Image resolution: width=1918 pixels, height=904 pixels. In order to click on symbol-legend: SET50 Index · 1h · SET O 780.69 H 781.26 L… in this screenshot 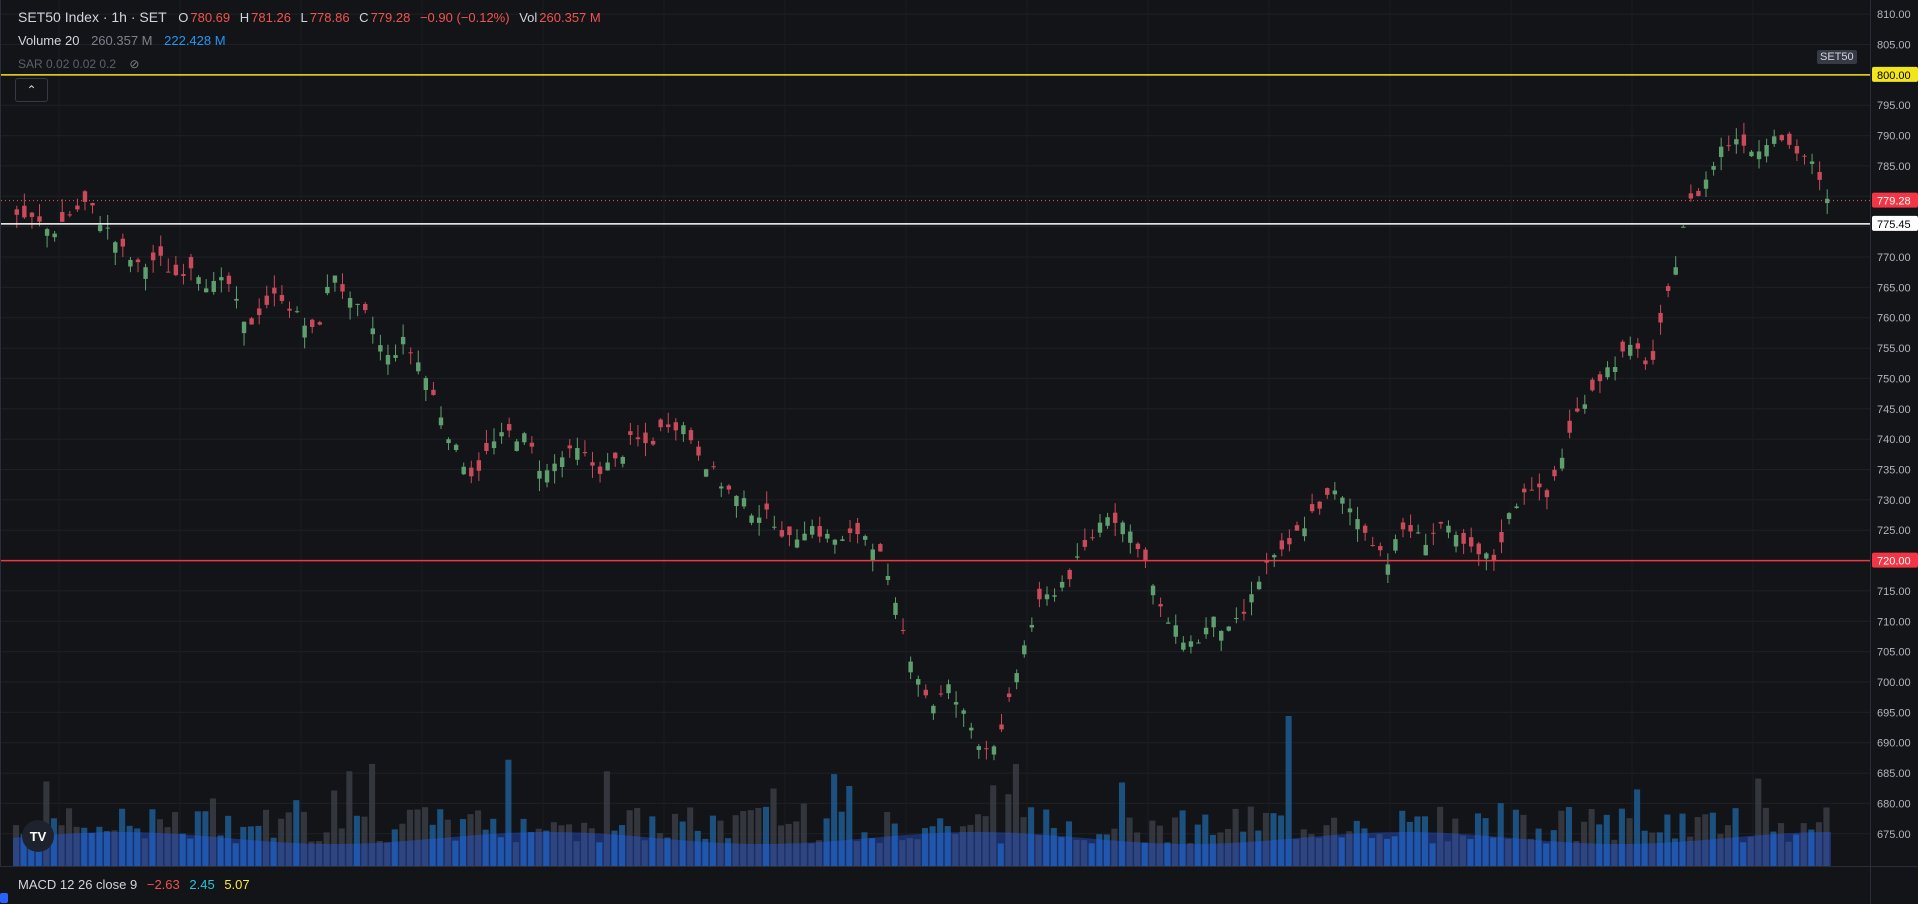, I will do `click(310, 17)`.